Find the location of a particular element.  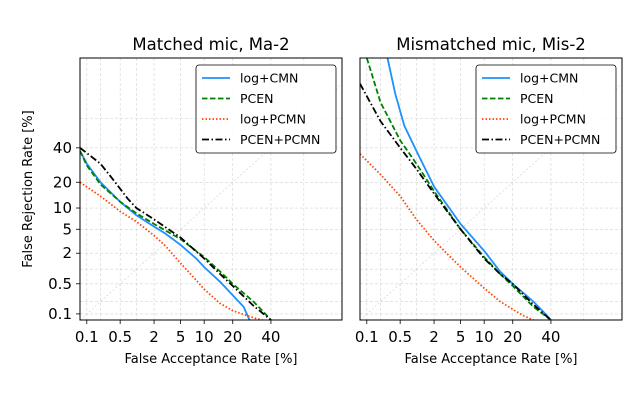

series-line-pcen is located at coordinates (176, 235).